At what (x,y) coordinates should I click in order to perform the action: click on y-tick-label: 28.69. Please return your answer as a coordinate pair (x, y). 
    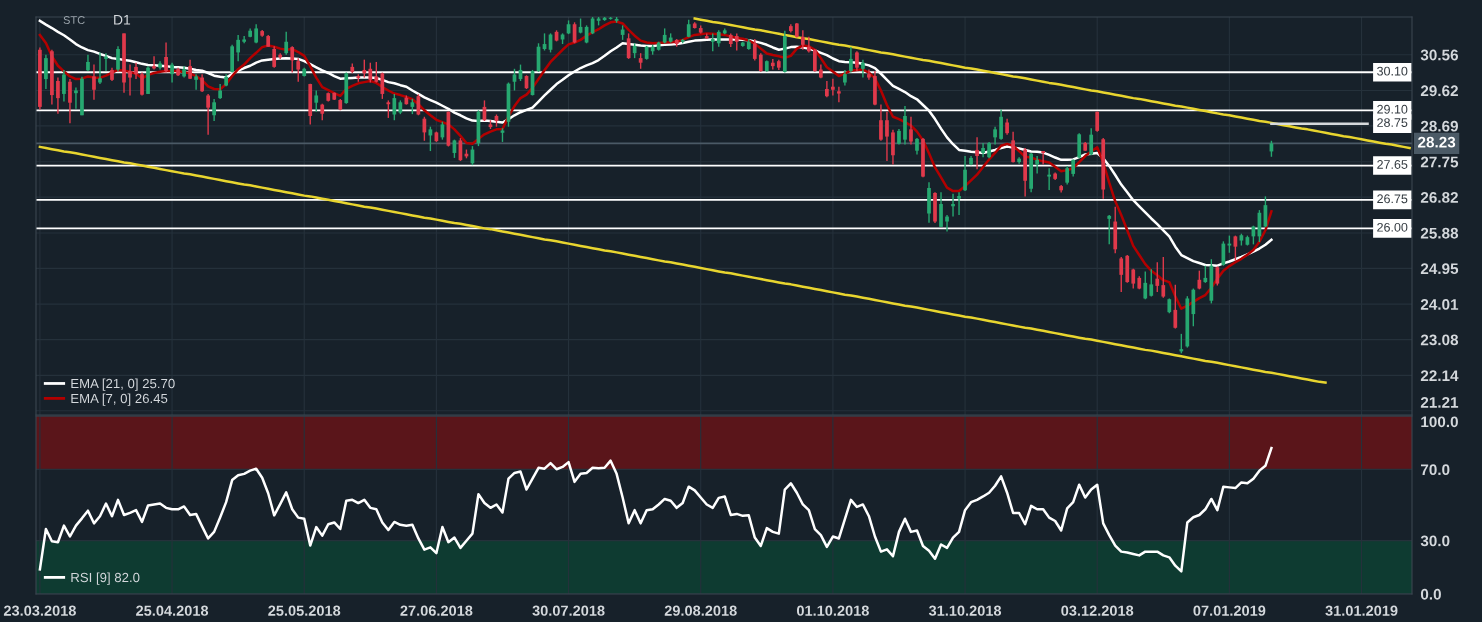
    Looking at the image, I should click on (1439, 126).